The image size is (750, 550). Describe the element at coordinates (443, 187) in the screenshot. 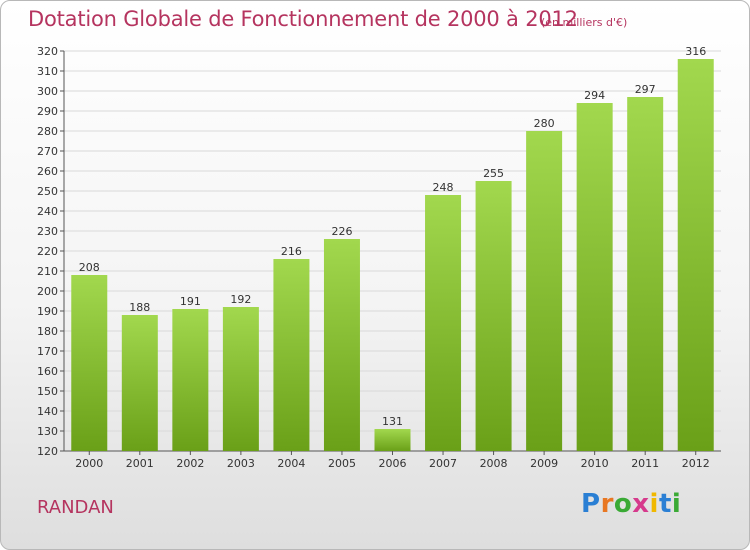

I see `data-label-2007: 248` at that location.